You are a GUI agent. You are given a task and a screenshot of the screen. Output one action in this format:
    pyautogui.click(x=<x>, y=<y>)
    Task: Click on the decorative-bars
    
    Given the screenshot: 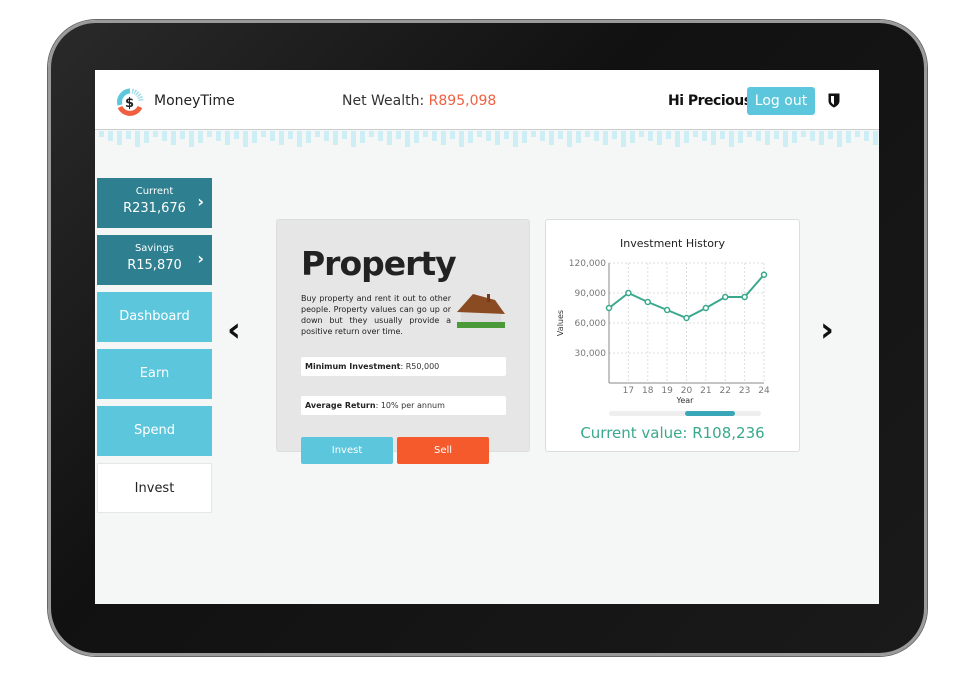 What is the action you would take?
    pyautogui.click(x=488, y=139)
    